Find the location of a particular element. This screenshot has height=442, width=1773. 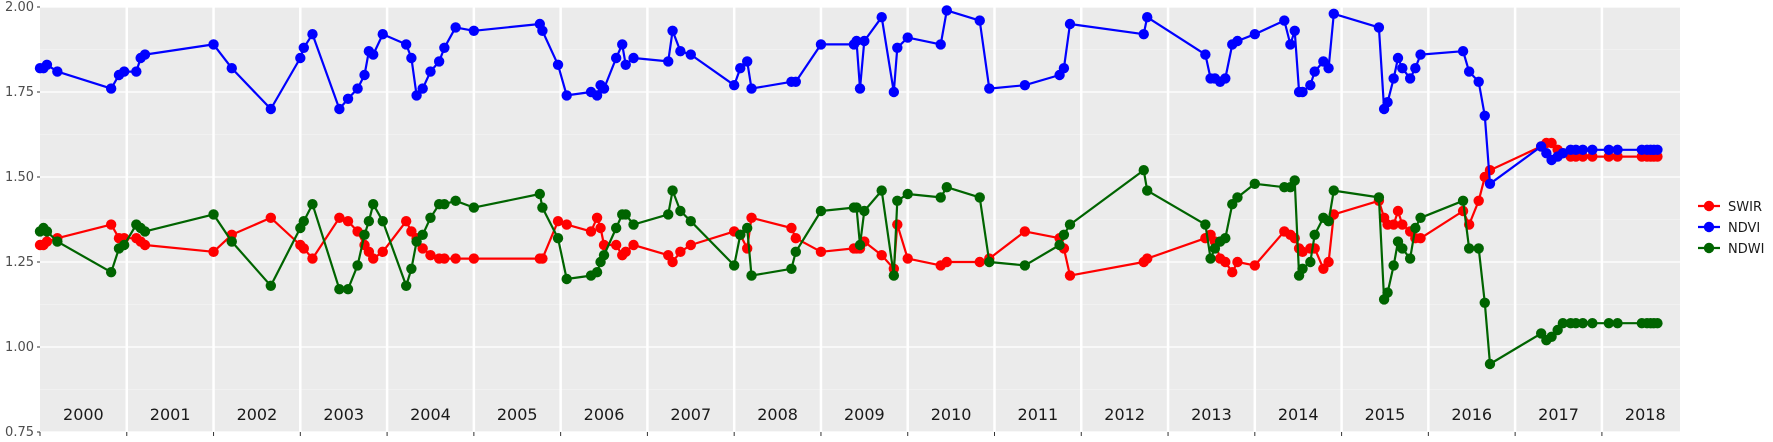

legend-point-ndvi is located at coordinates (1709, 227).